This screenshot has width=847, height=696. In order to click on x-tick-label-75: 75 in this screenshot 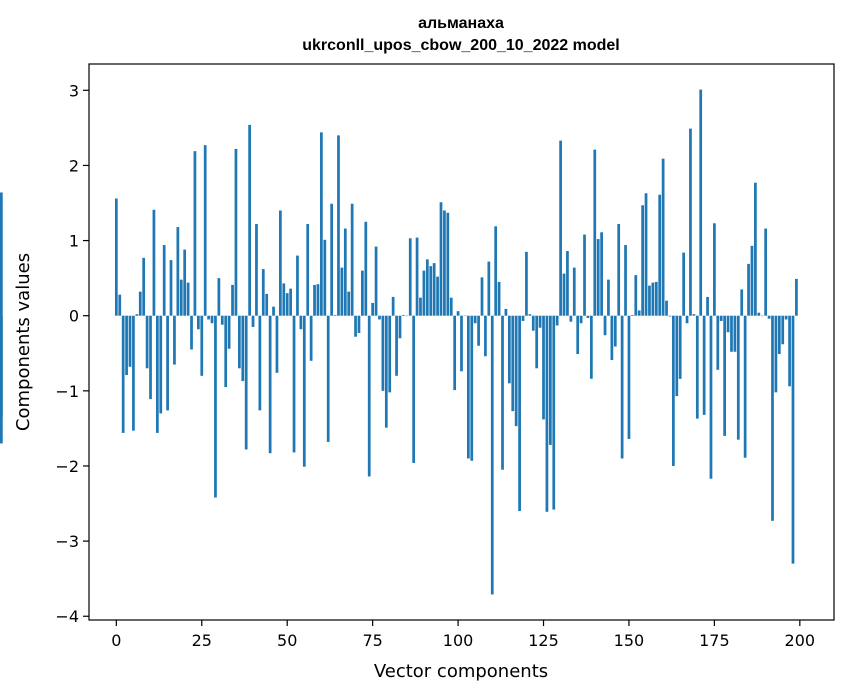, I will do `click(372, 640)`.